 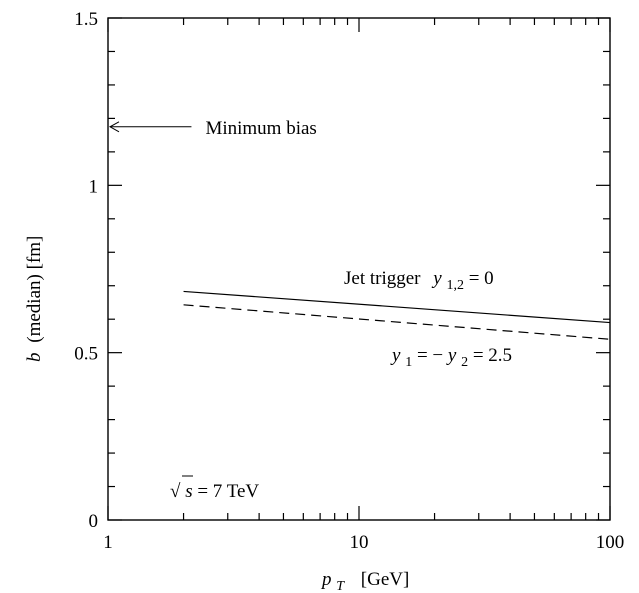 I want to click on series-2-label-mid: = −, so click(x=430, y=355).